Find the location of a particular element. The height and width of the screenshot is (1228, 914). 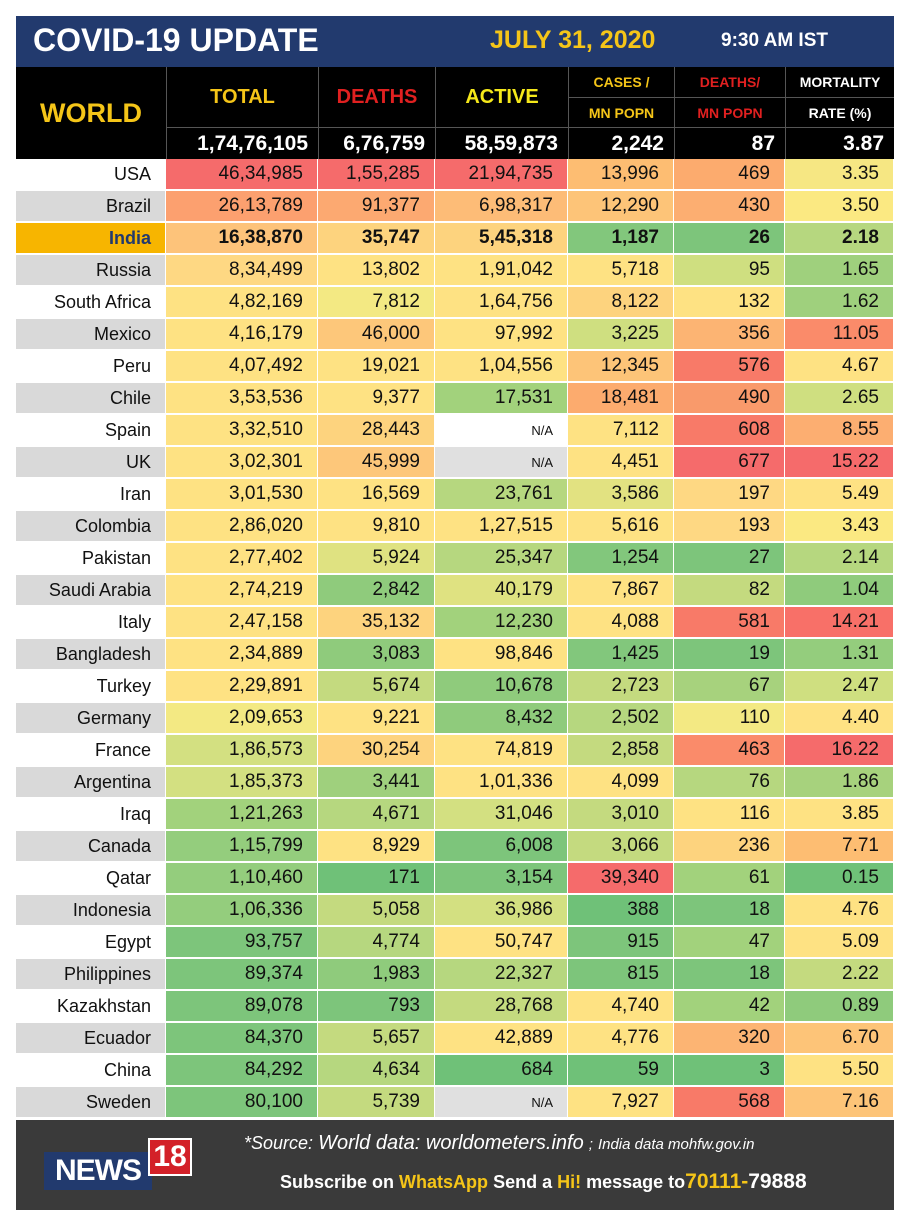

total-cases: 3,53,536 is located at coordinates (242, 398).